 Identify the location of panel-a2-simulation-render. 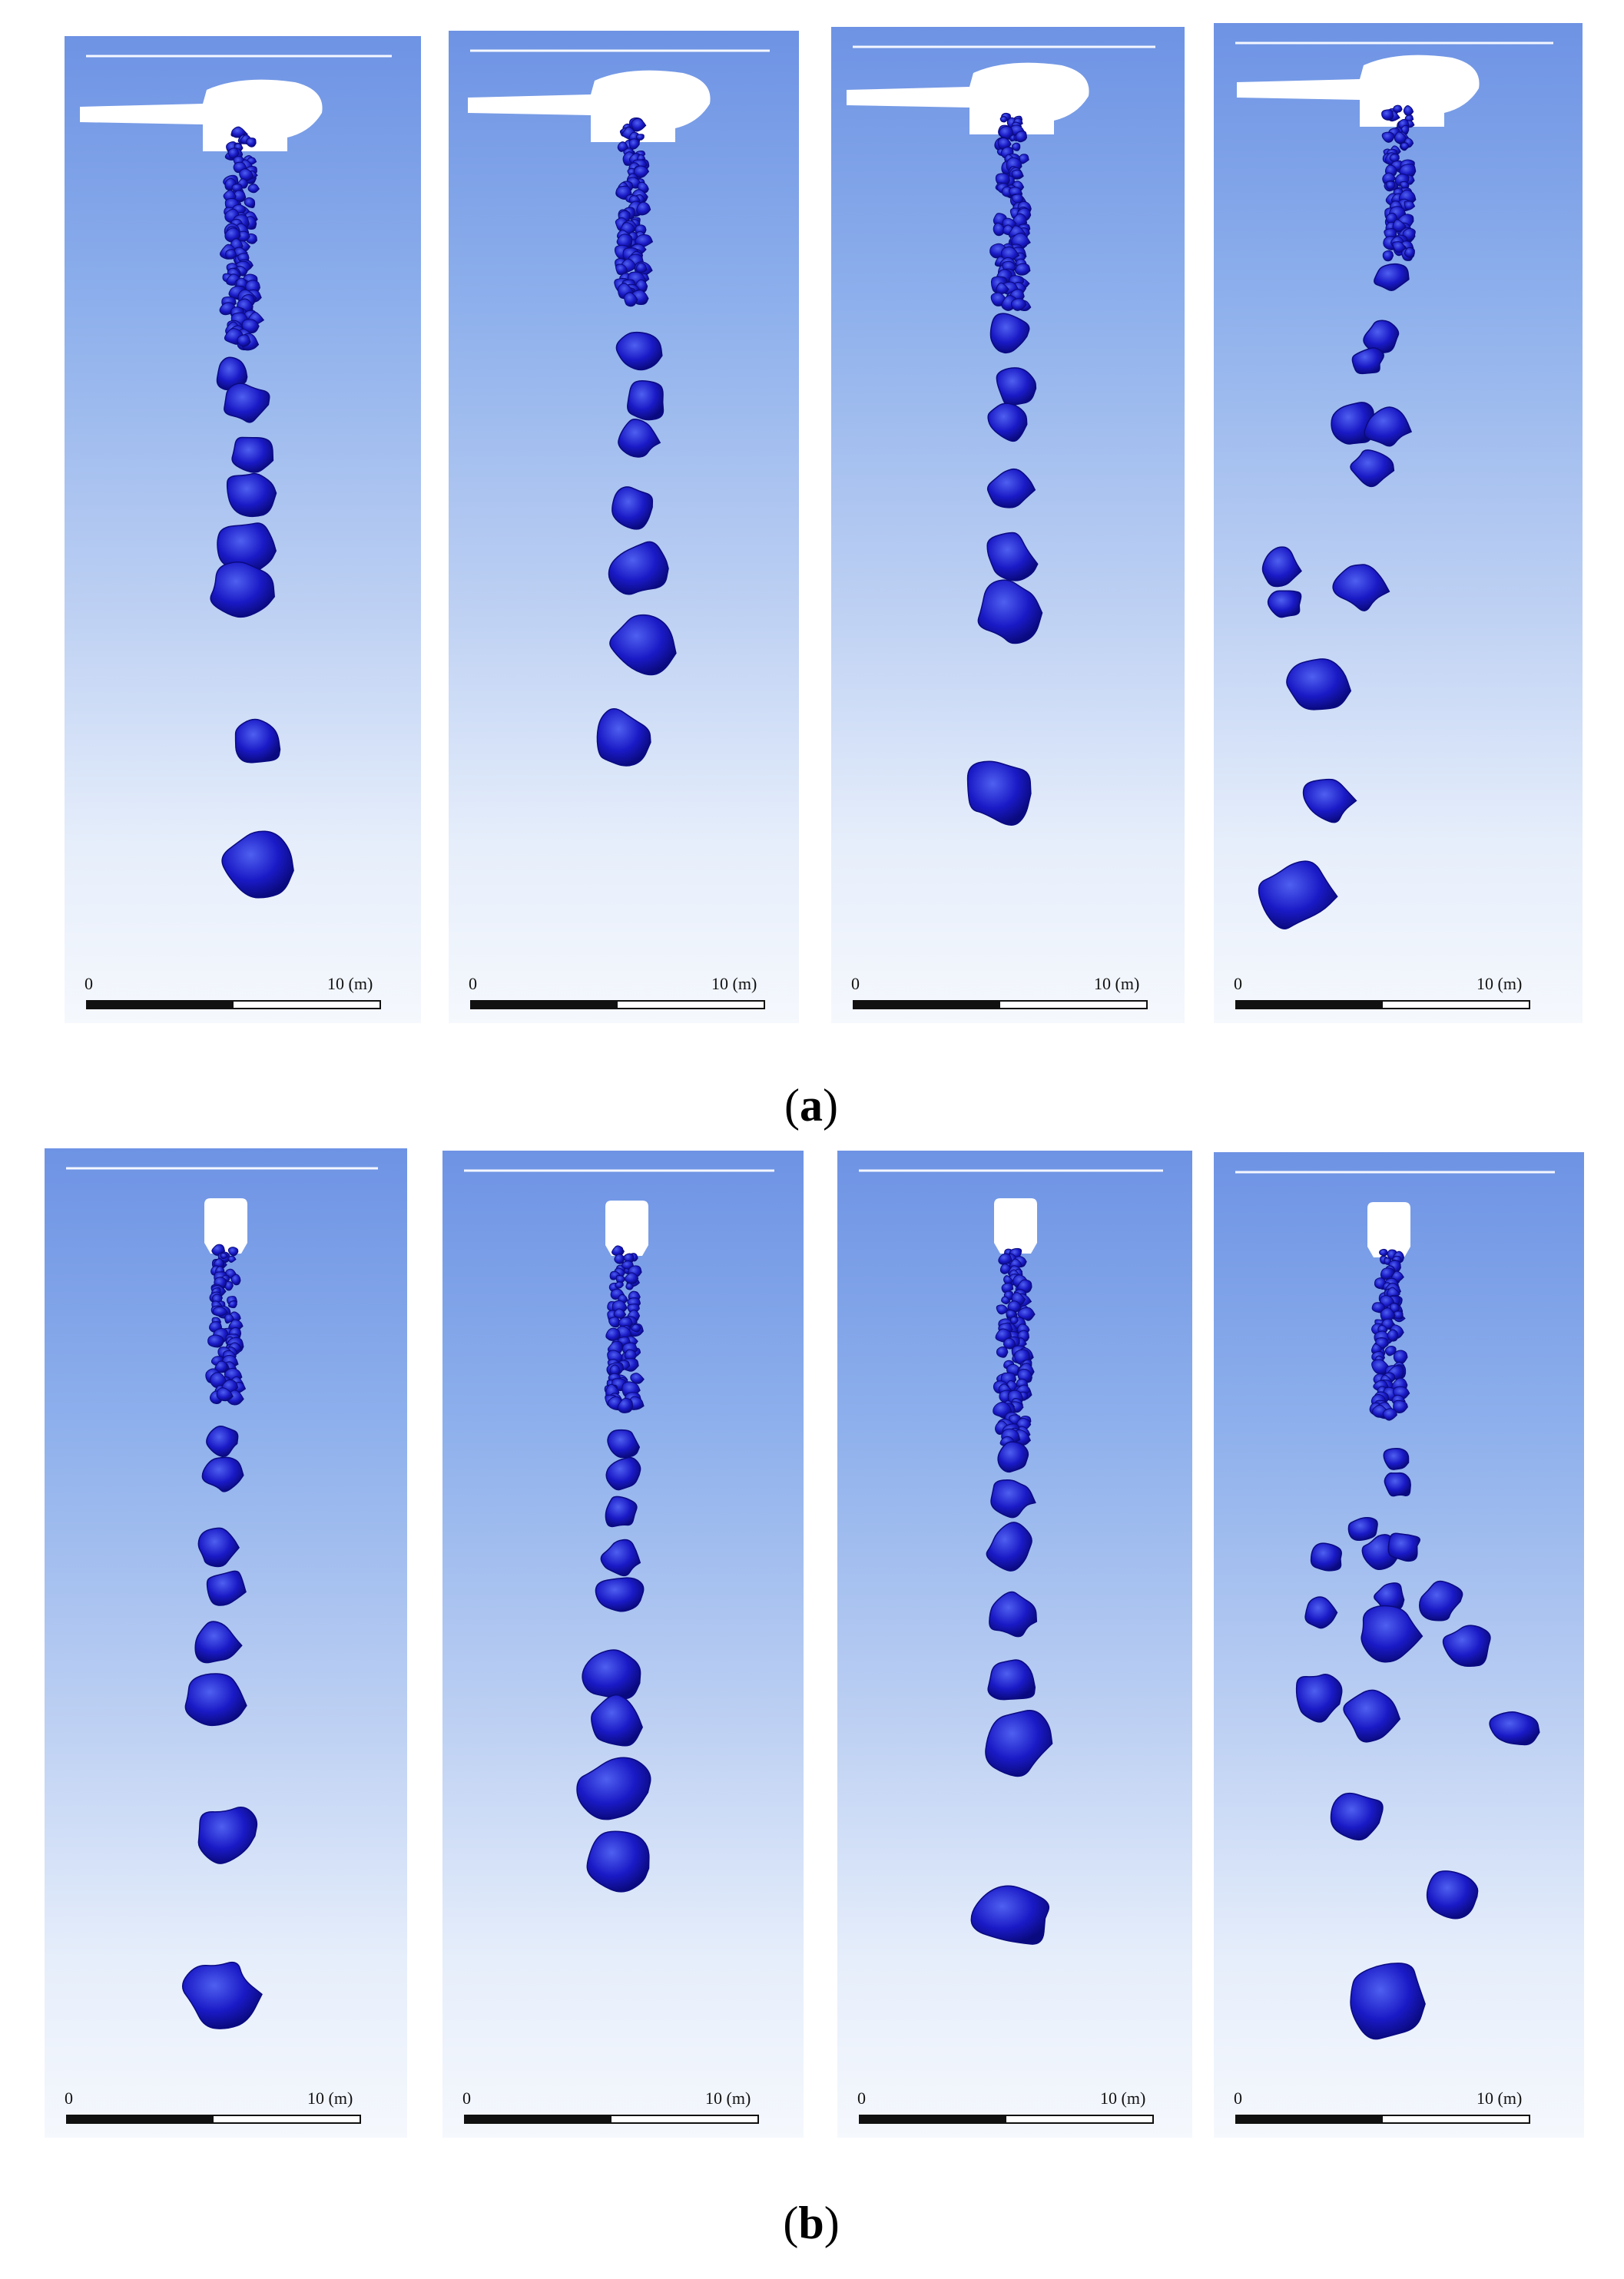
(619, 408).